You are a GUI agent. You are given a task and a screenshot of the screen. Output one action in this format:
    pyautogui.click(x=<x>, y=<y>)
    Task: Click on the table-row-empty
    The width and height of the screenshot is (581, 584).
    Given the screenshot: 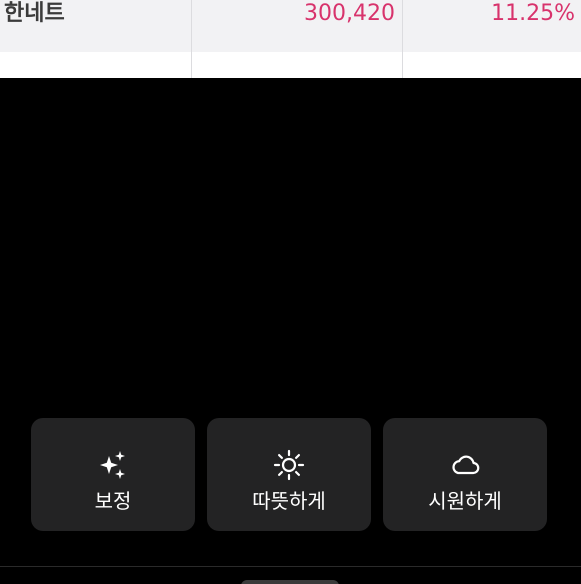 What is the action you would take?
    pyautogui.click(x=290, y=65)
    